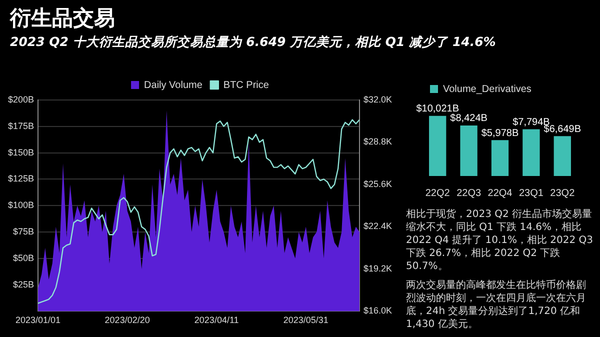 The width and height of the screenshot is (600, 337). Describe the element at coordinates (377, 183) in the screenshot. I see `y2-tick-label: $25.6K` at that location.